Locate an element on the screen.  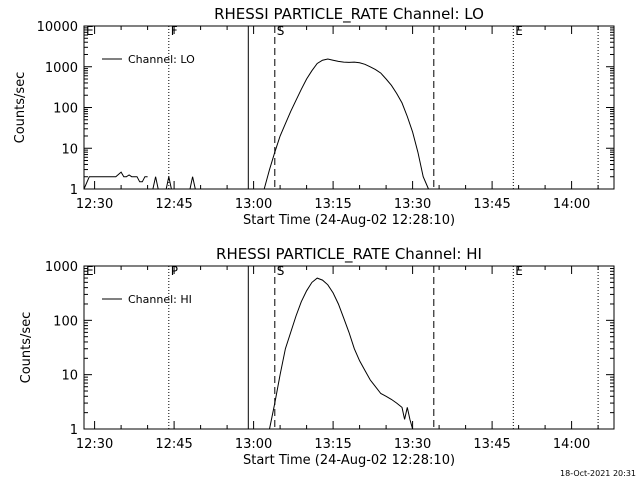
footer-timestamp: 18-Oct-2021 20:31 is located at coordinates (598, 473).